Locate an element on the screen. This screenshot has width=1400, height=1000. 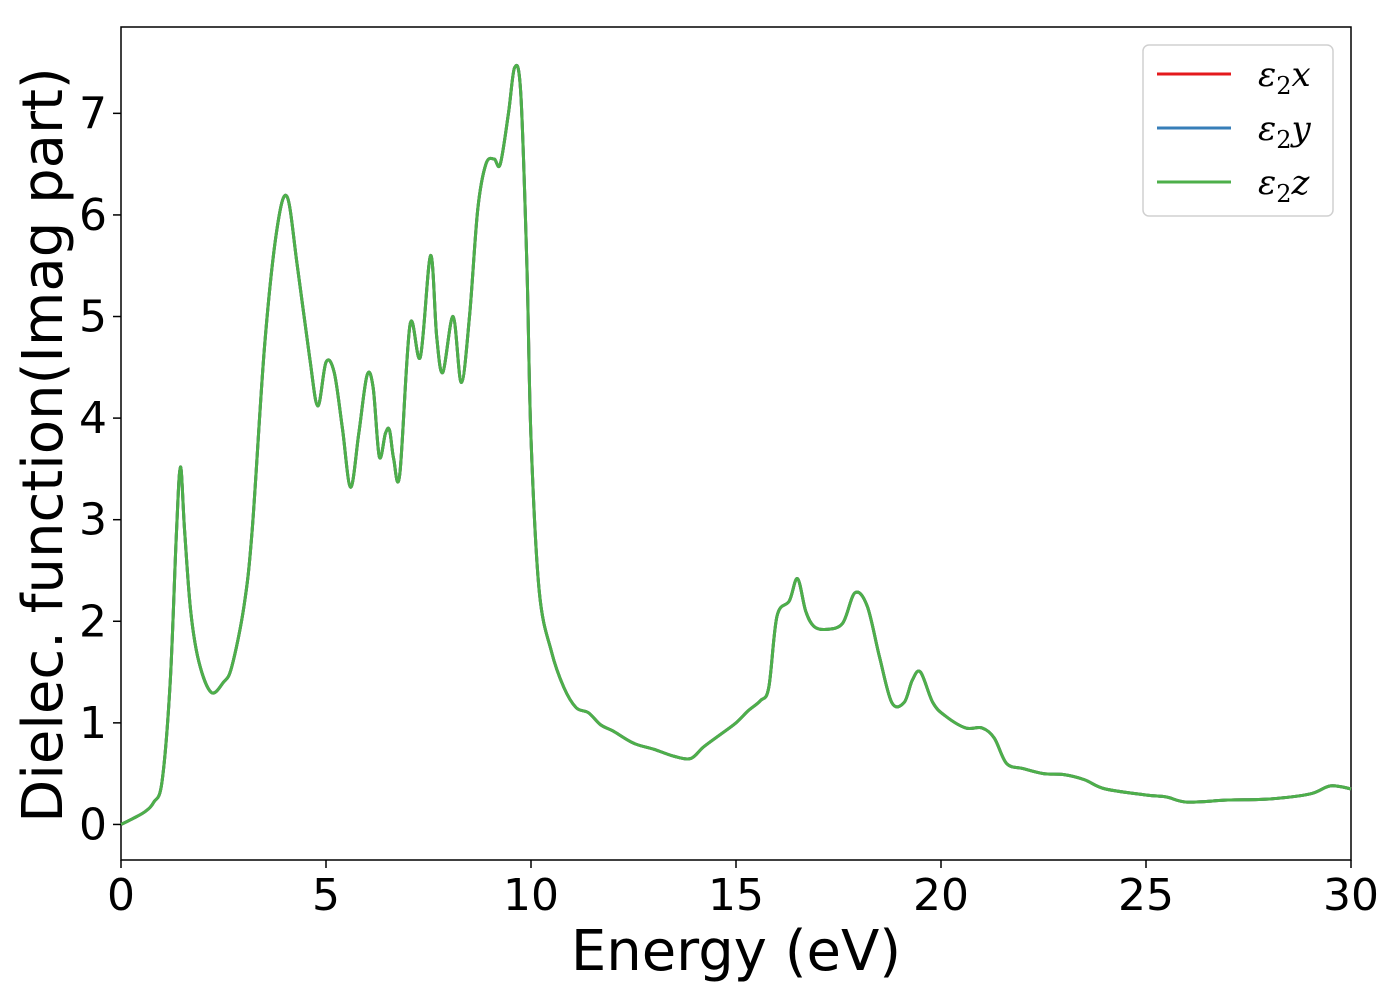
y-tick-label: 5 is located at coordinates (93, 317).